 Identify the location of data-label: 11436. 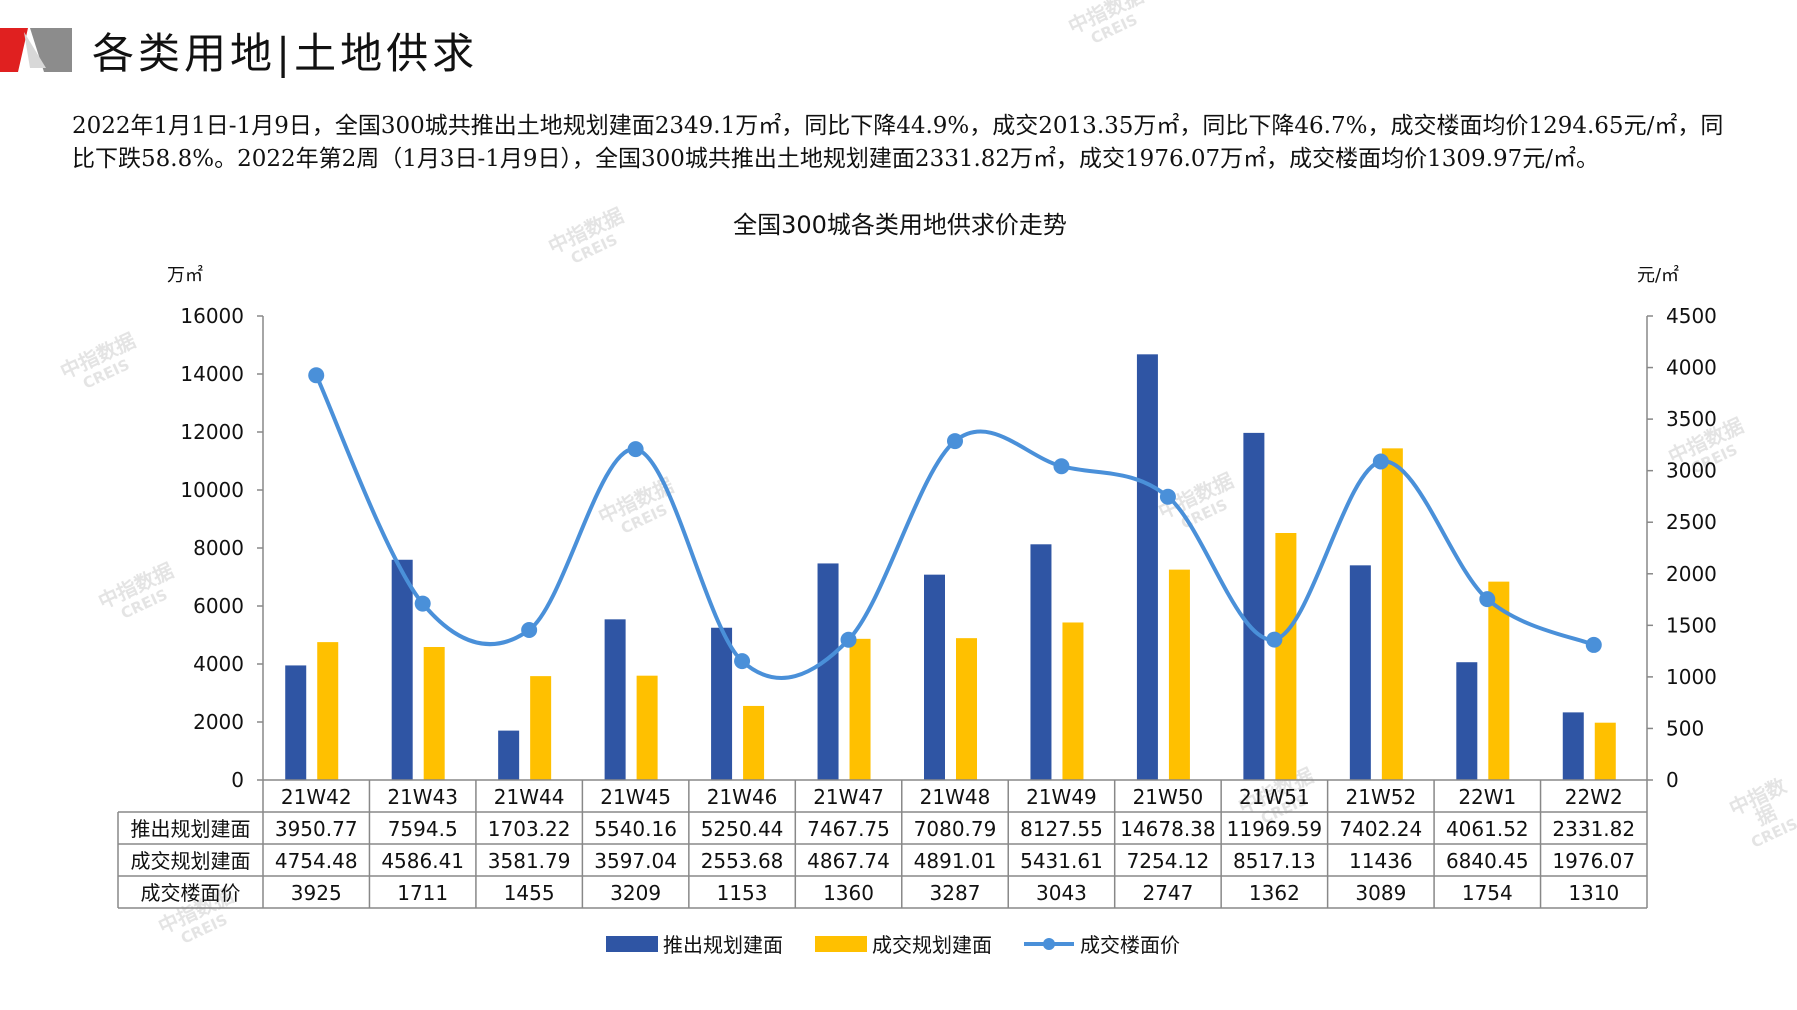
(1381, 861).